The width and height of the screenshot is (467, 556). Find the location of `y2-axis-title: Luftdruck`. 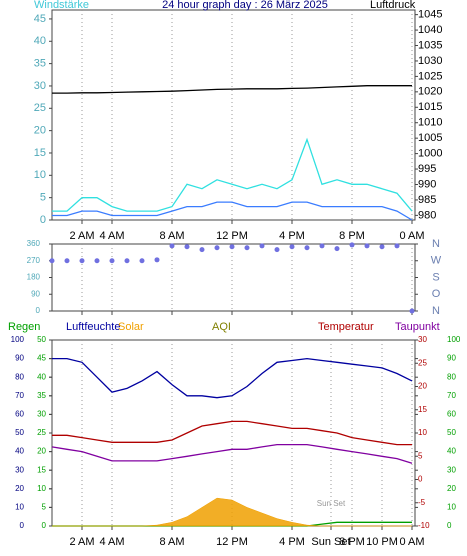

y2-axis-title: Luftdruck is located at coordinates (393, 5).